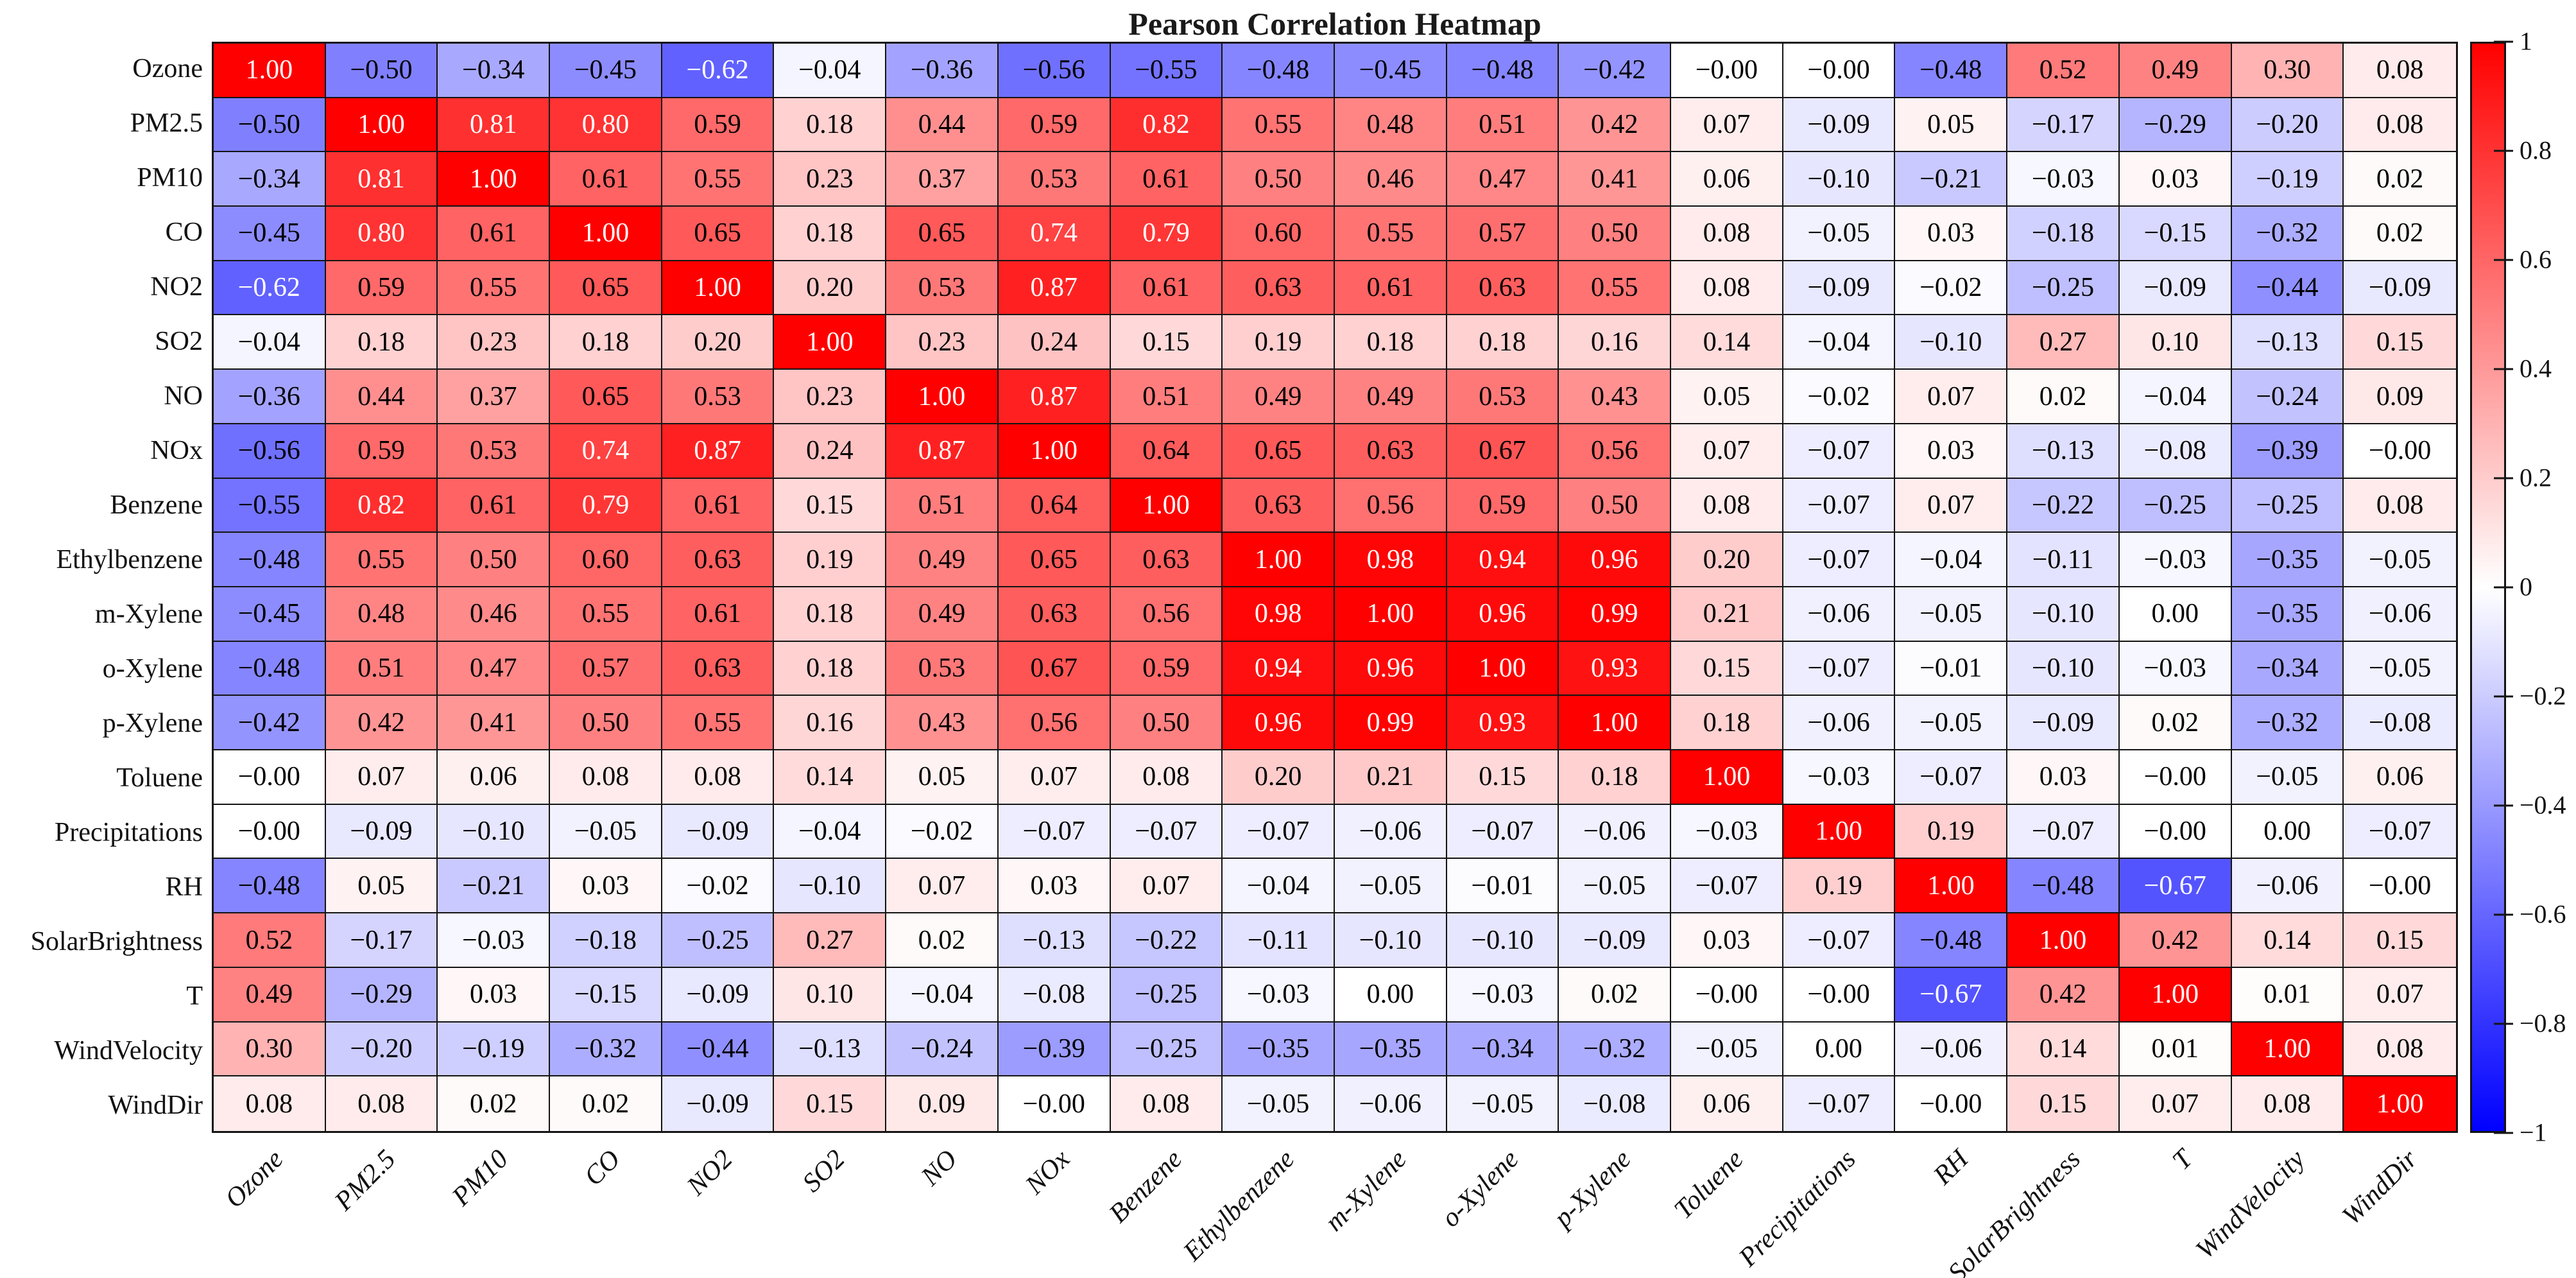 This screenshot has width=2576, height=1278. I want to click on heatmap-cell-NO-NO2: 0.53, so click(718, 397).